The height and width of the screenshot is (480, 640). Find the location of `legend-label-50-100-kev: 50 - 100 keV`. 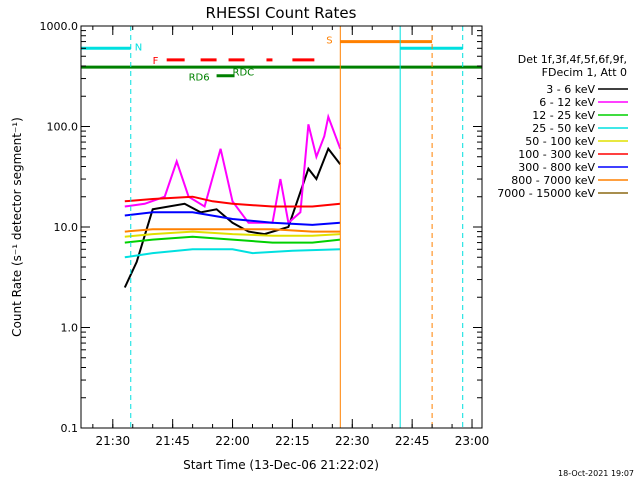

legend-label-50-100-kev: 50 - 100 keV is located at coordinates (560, 141).